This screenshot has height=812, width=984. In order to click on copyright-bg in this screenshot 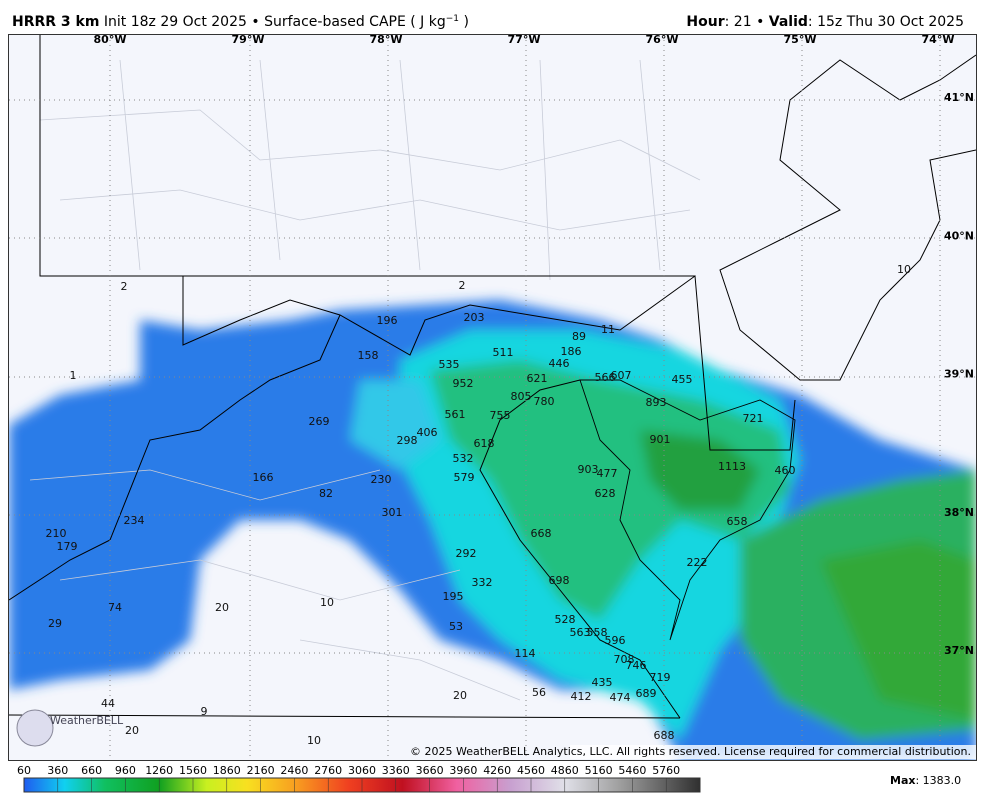, I will do `click(773, 752)`.